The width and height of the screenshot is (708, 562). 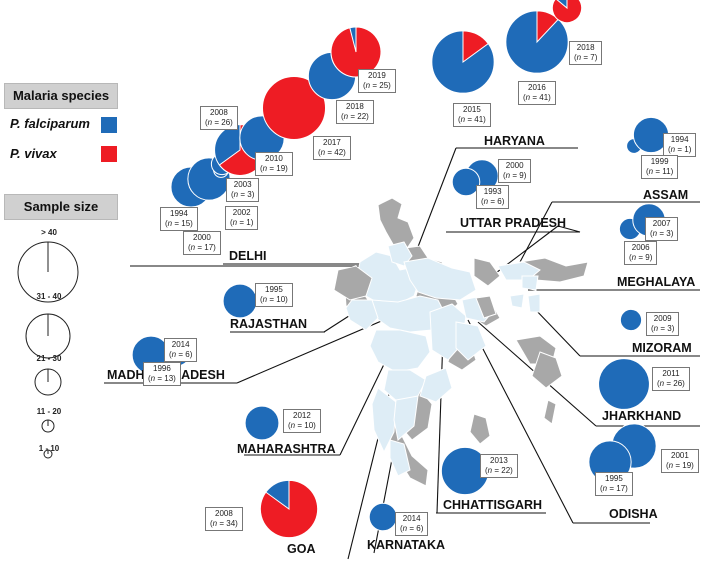 What do you see at coordinates (662, 348) in the screenshot?
I see `state-label-mizoram: MIZORAM` at bounding box center [662, 348].